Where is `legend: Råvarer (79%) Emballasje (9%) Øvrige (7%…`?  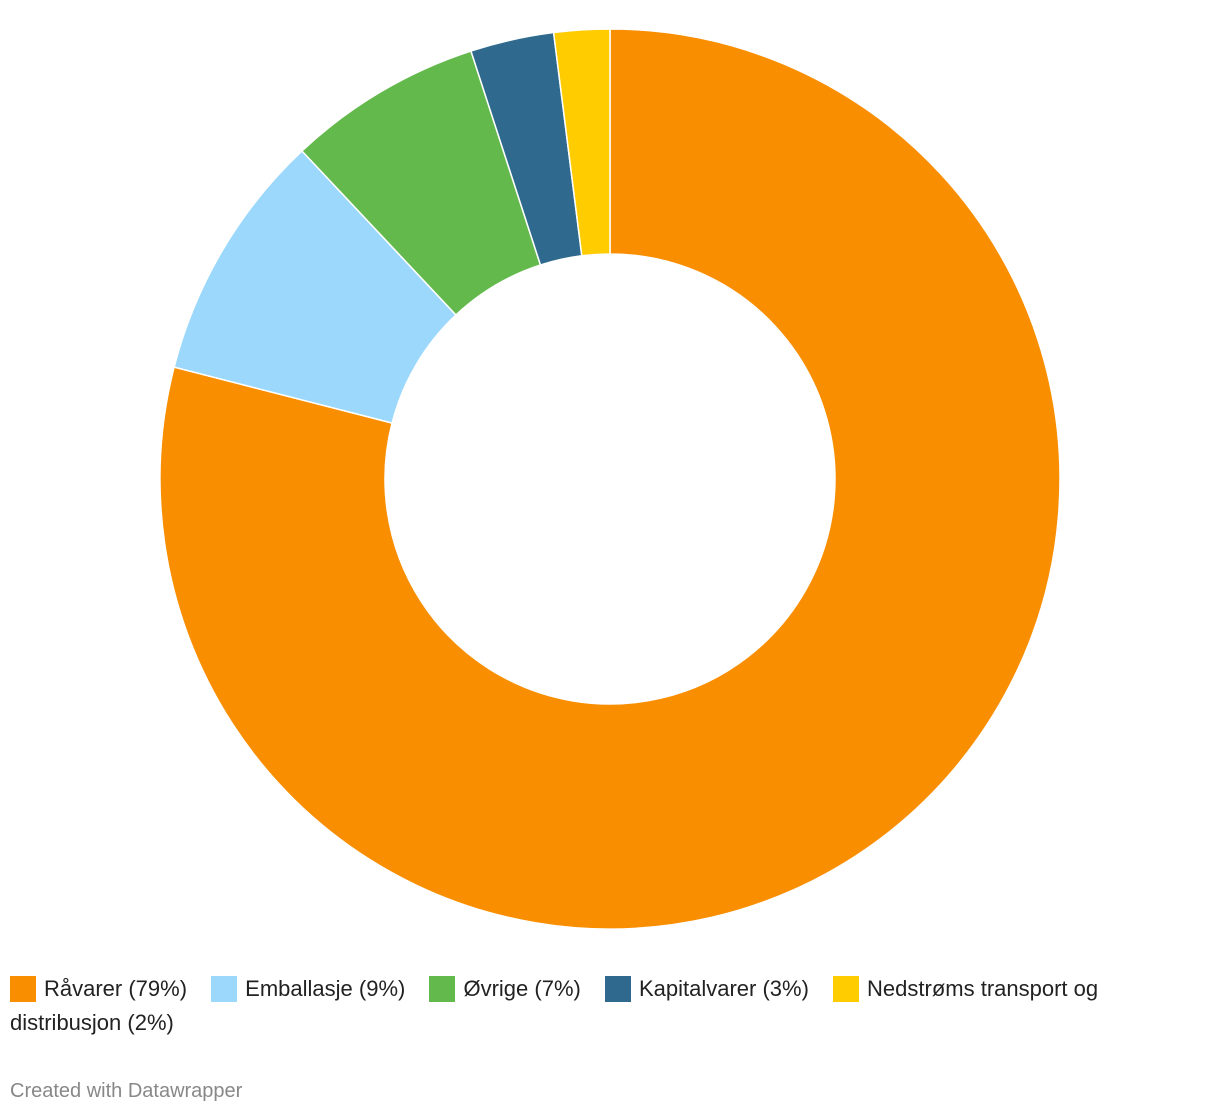
legend: Råvarer (79%) Emballasje (9%) Øvrige (7%… is located at coordinates (585, 1006).